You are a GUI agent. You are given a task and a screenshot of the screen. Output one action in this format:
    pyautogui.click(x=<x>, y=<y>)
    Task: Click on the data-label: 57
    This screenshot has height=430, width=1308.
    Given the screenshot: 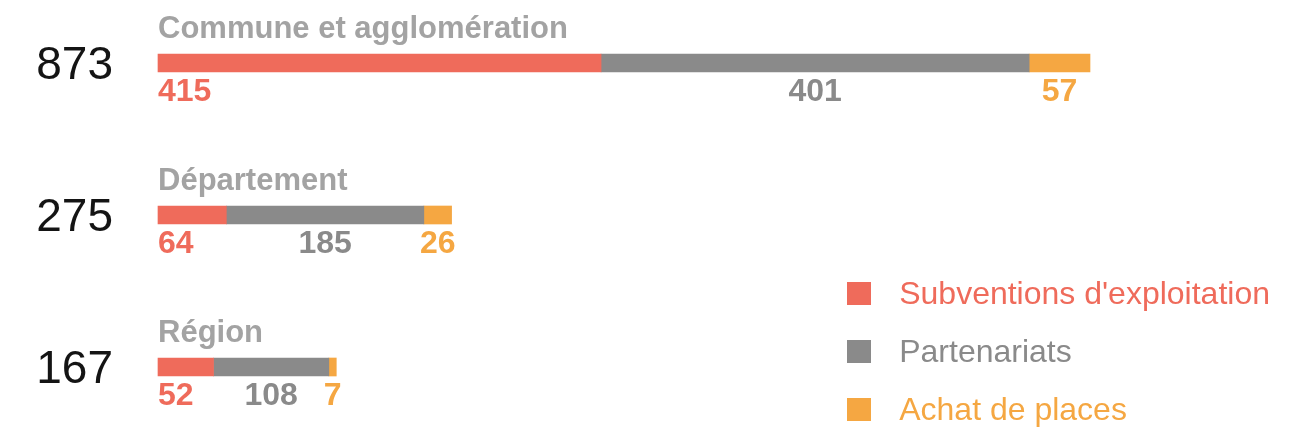 What is the action you would take?
    pyautogui.click(x=1059, y=90)
    